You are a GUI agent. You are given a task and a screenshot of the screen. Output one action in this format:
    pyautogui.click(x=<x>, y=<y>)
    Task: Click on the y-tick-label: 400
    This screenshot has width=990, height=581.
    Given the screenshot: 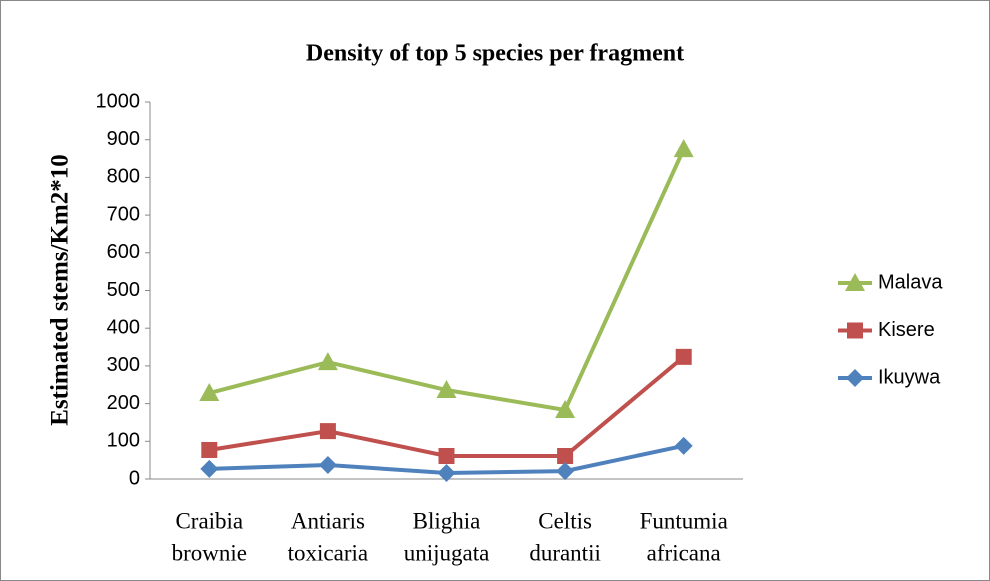 What is the action you would take?
    pyautogui.click(x=123, y=327)
    